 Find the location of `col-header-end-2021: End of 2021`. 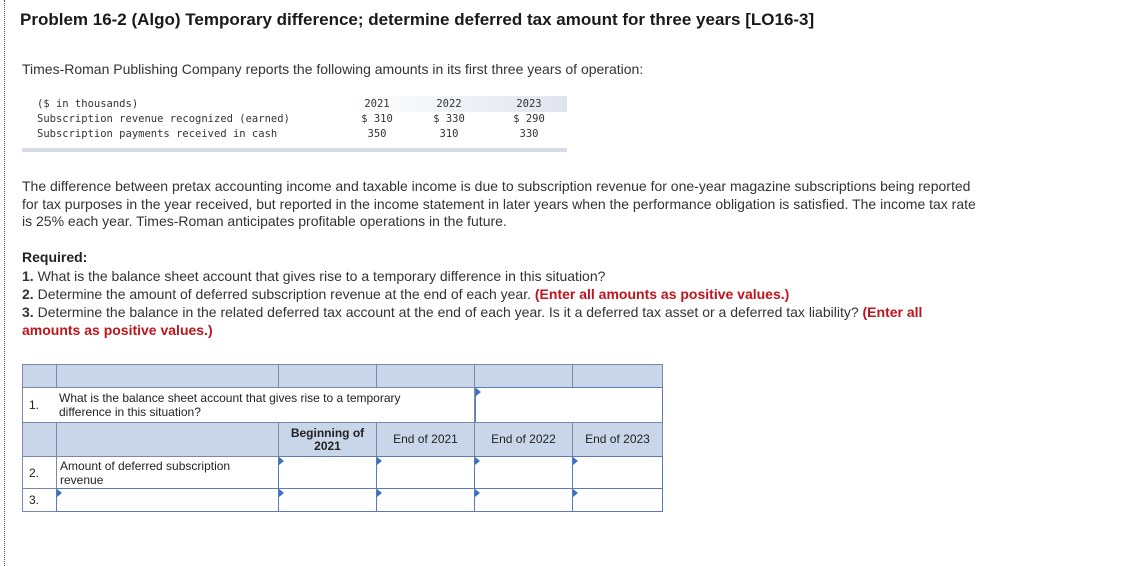

col-header-end-2021: End of 2021 is located at coordinates (425, 439).